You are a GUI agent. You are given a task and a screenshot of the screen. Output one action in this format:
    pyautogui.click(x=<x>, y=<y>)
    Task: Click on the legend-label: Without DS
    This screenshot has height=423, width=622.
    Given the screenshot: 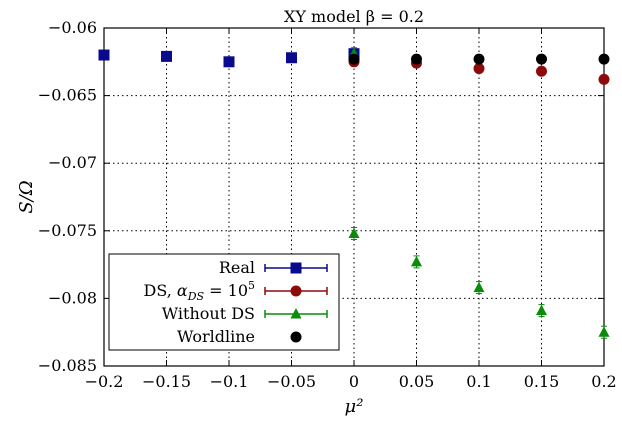 What is the action you would take?
    pyautogui.click(x=208, y=313)
    